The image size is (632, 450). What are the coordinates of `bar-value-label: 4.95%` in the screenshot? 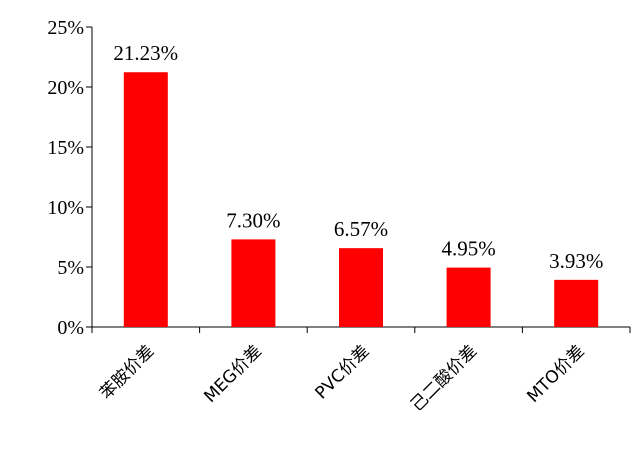 It's located at (468, 249).